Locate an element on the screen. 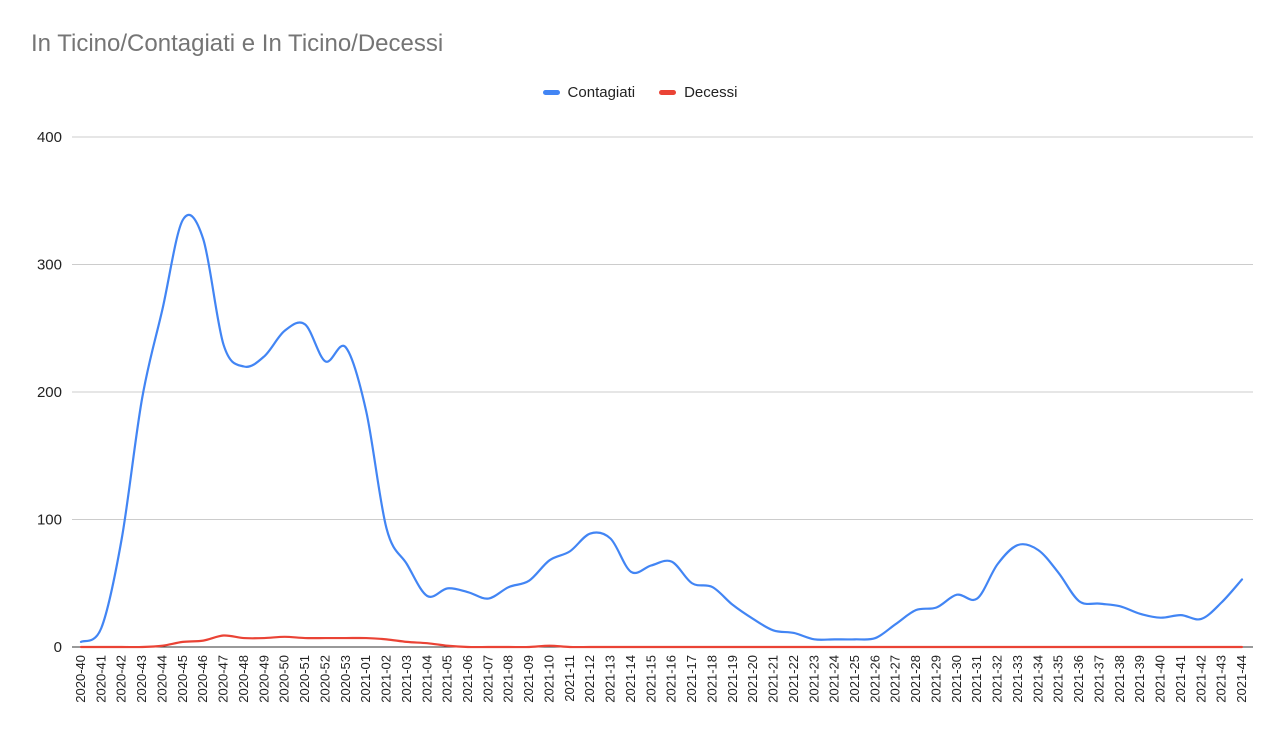 The width and height of the screenshot is (1280, 751). y-tick-label: 300 is located at coordinates (49, 265).